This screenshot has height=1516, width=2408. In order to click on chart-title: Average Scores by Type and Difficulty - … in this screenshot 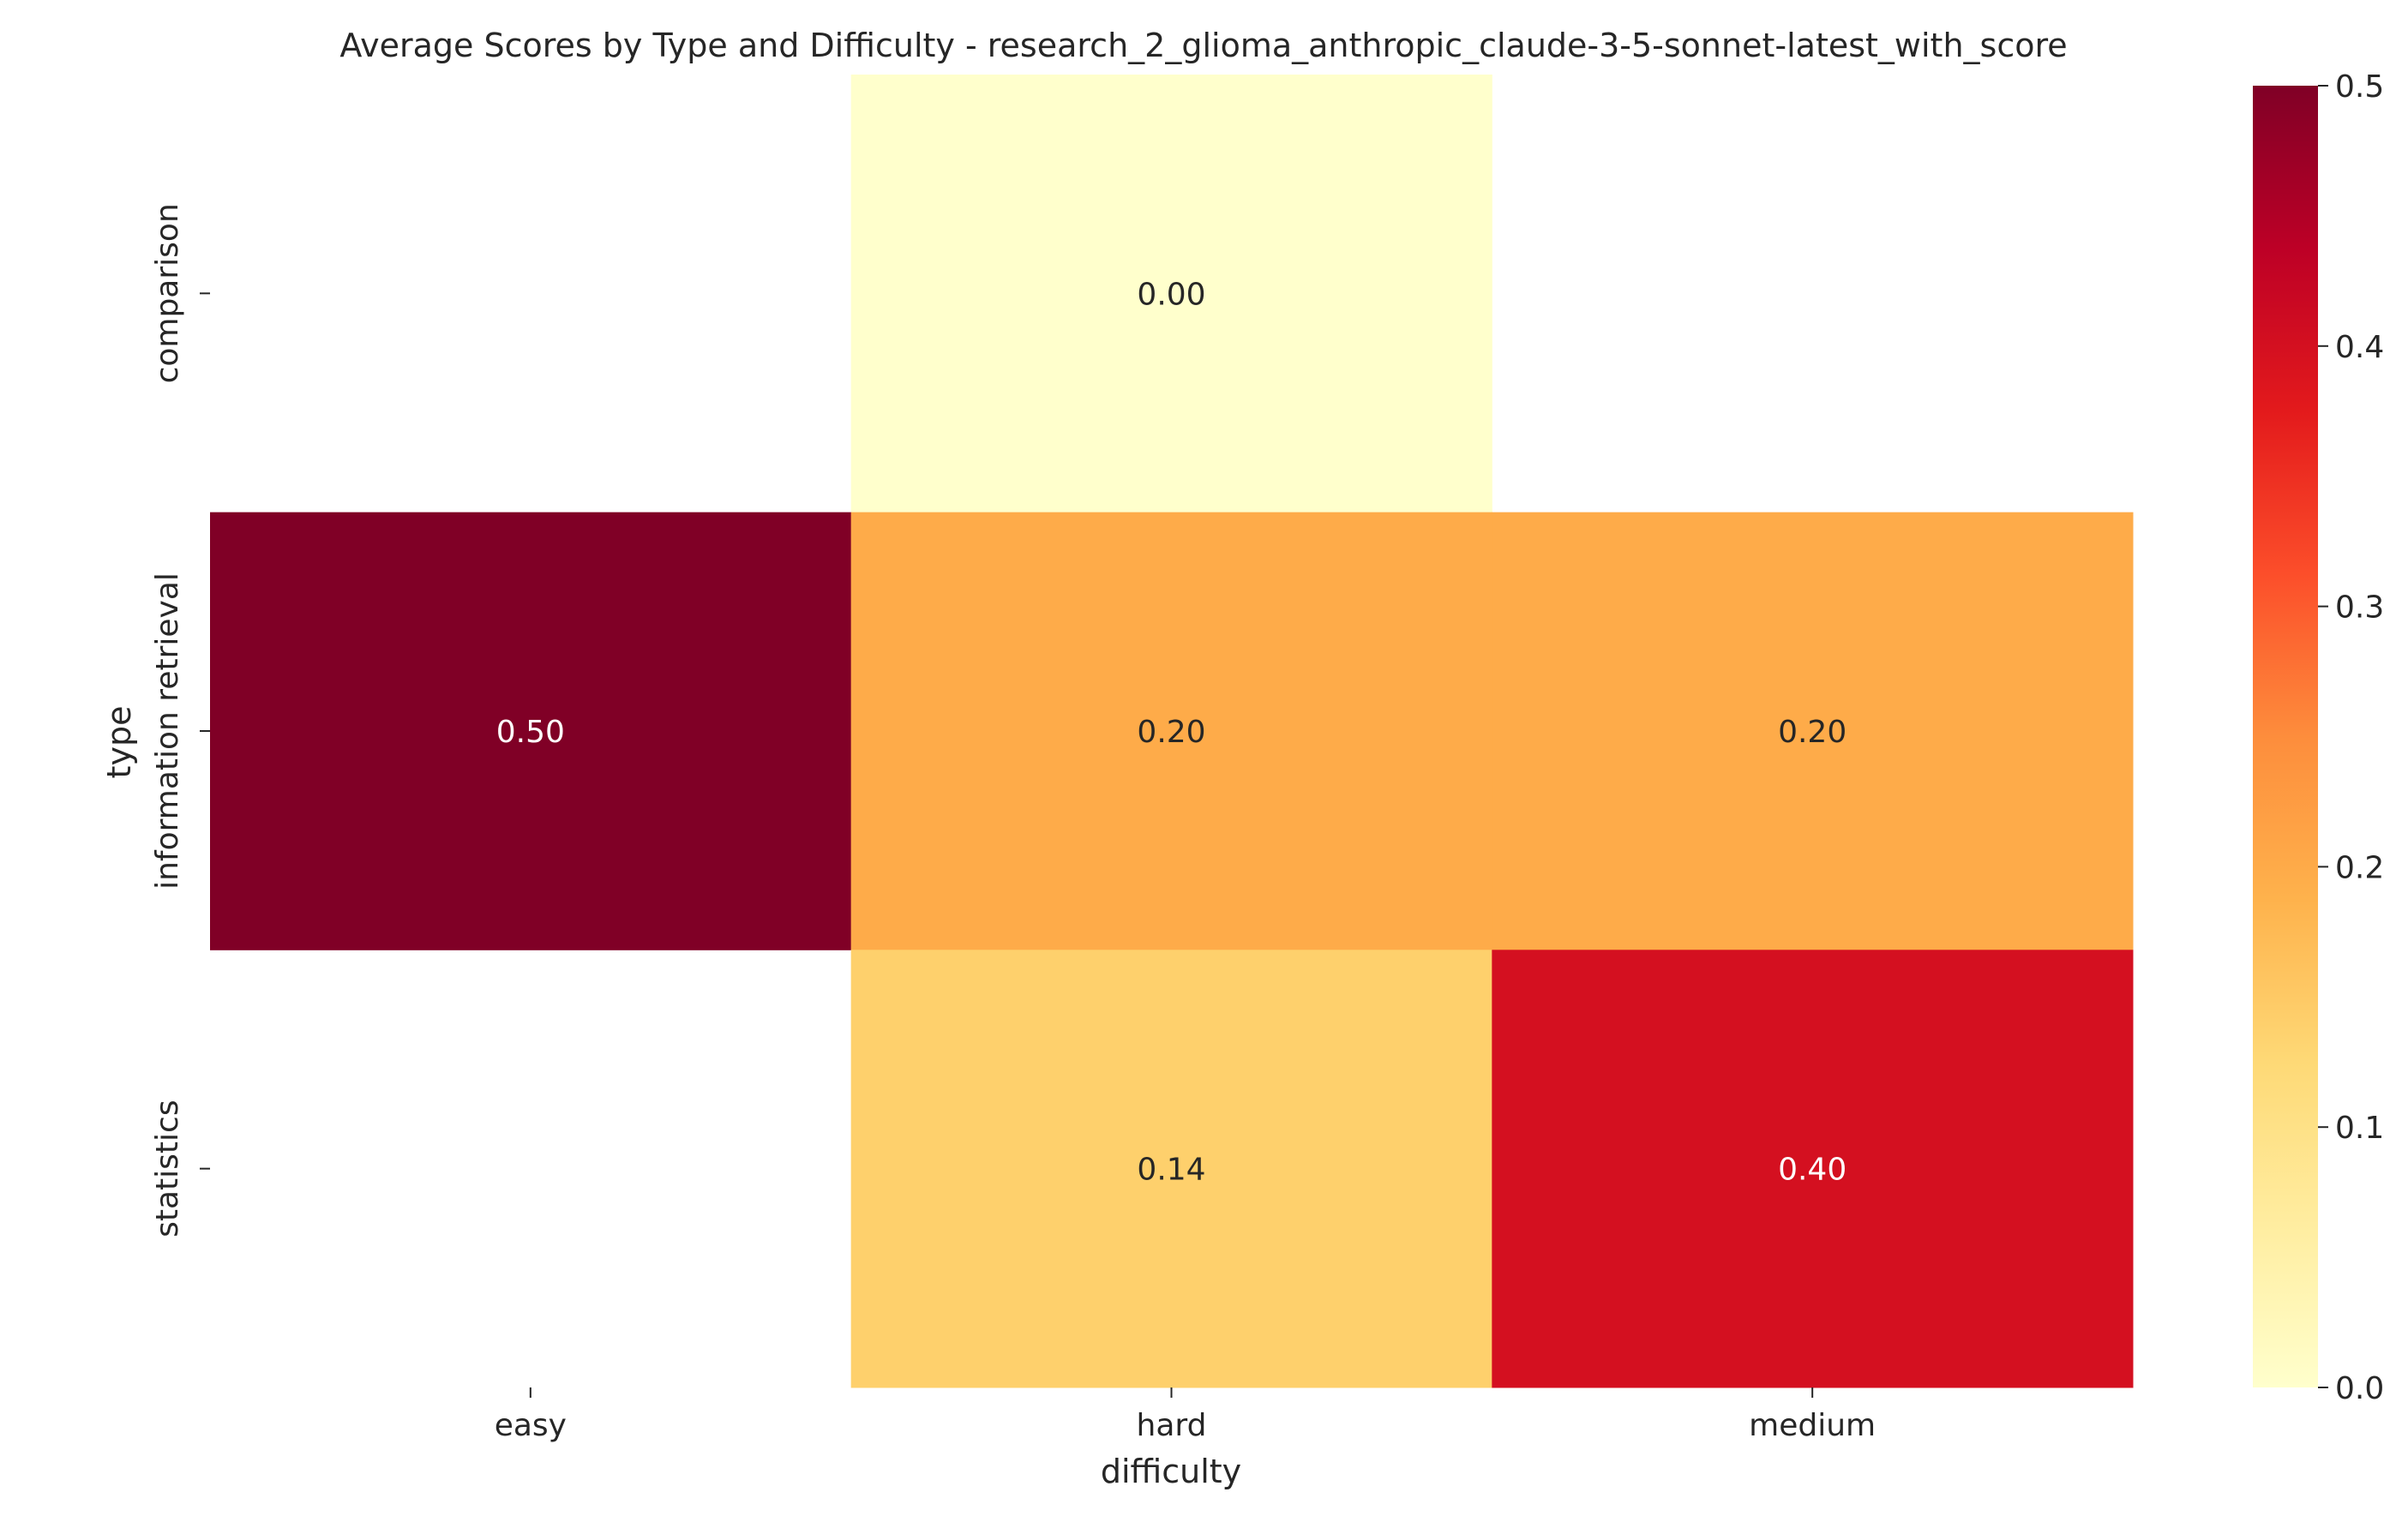, I will do `click(1203, 45)`.